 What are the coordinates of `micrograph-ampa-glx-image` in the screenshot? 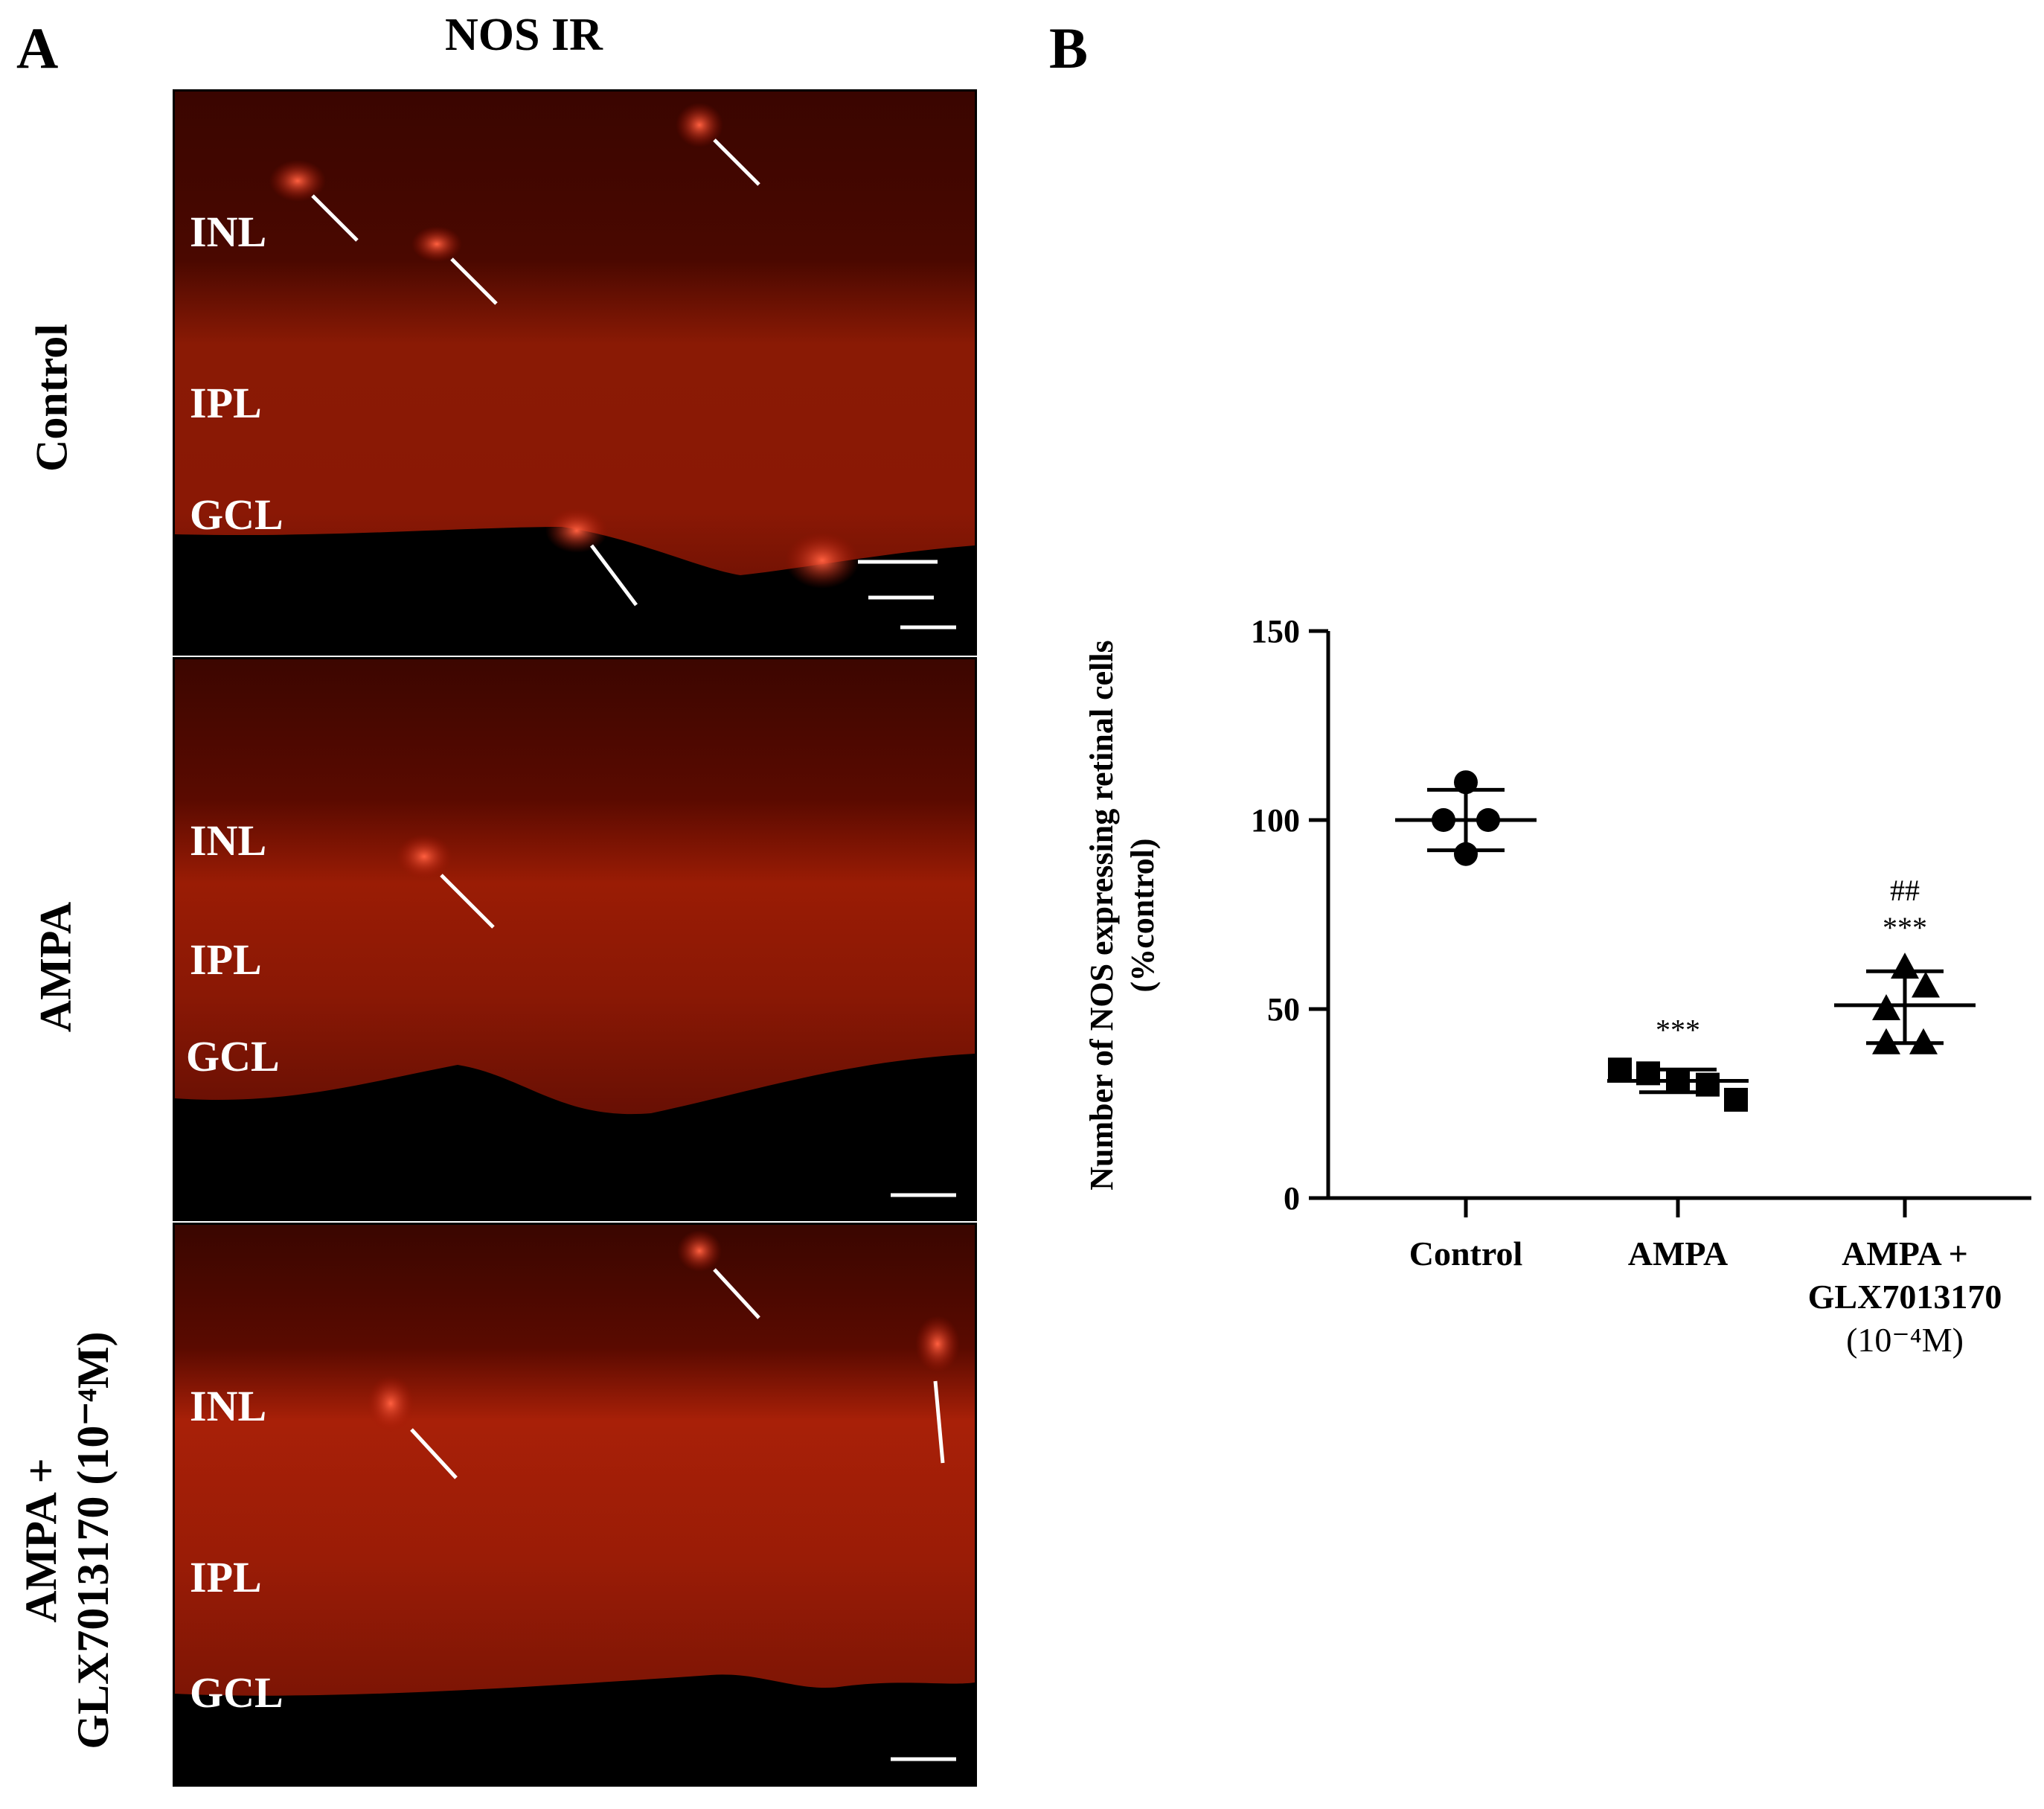 It's located at (575, 1504).